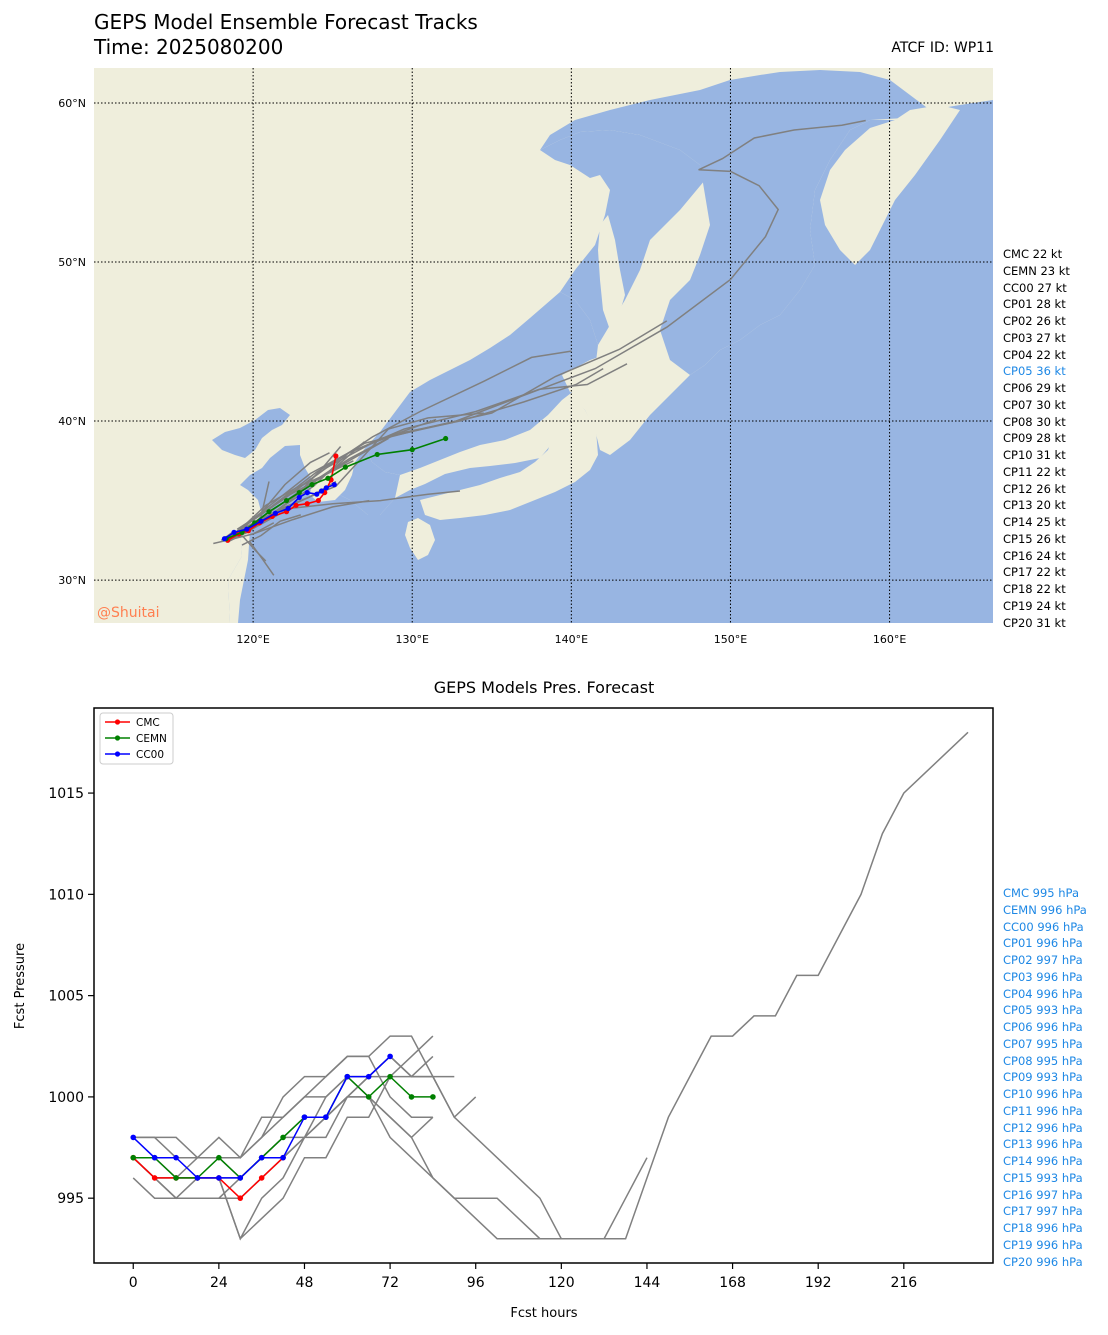  Describe the element at coordinates (1043, 1010) in the screenshot. I see `pressure-list-item: CP05 993 hPa` at that location.